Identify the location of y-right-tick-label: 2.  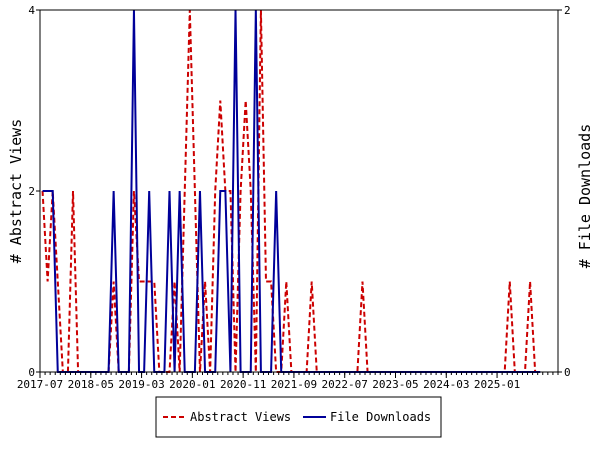
(567, 10).